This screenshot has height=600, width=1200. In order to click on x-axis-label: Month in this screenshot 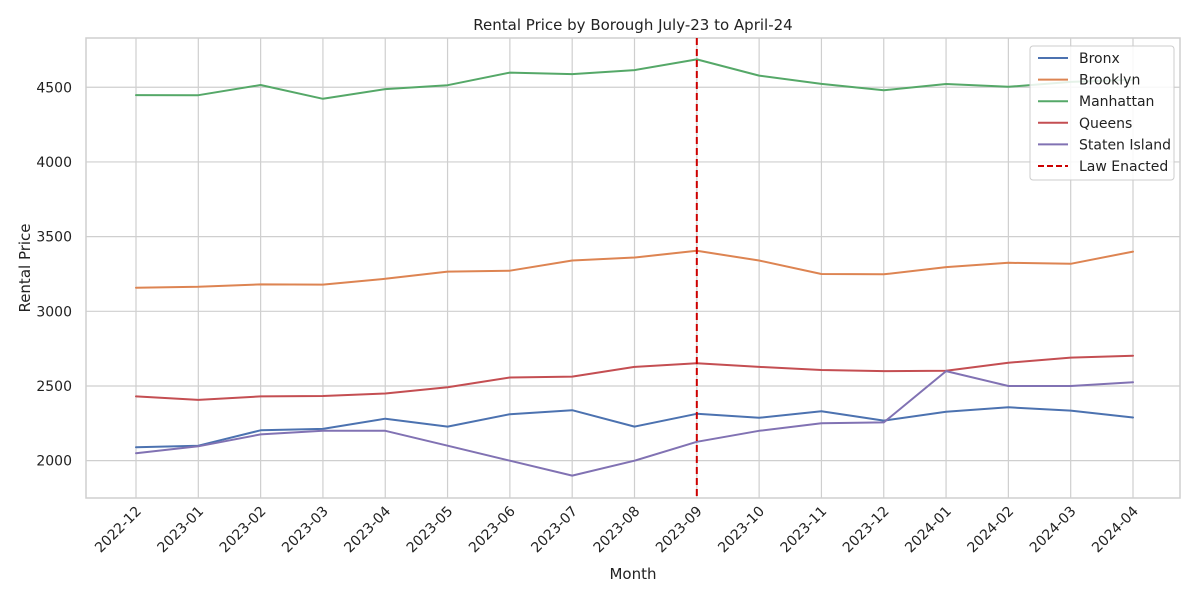, I will do `click(632, 574)`.